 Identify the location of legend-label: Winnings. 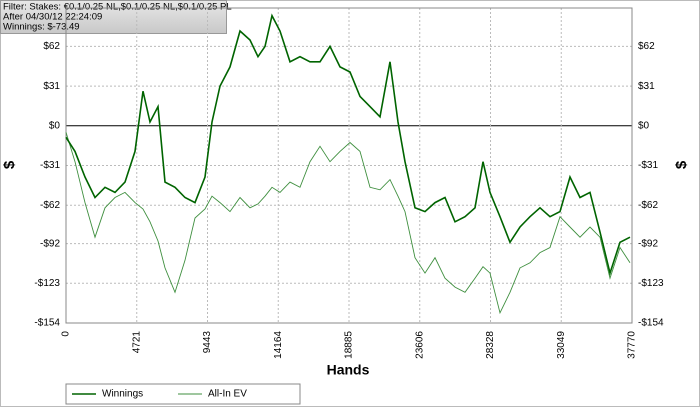
(122, 394).